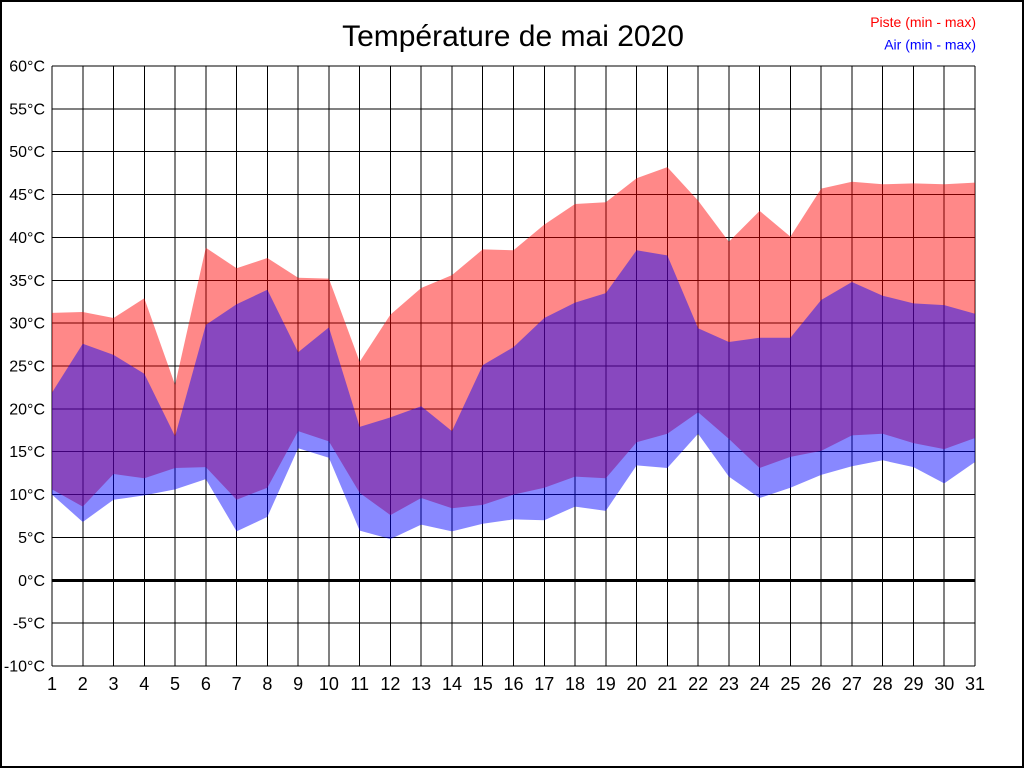 The width and height of the screenshot is (1024, 768). I want to click on legend-air-label: Air (min - max), so click(930, 45).